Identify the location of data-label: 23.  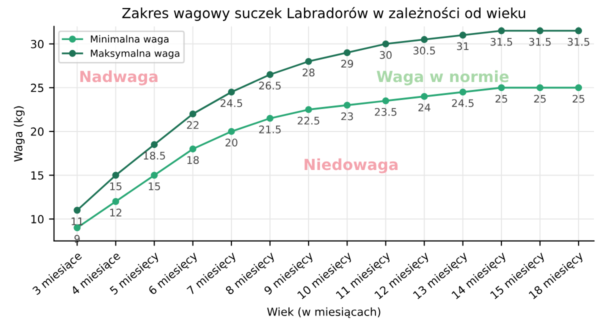
(347, 116).